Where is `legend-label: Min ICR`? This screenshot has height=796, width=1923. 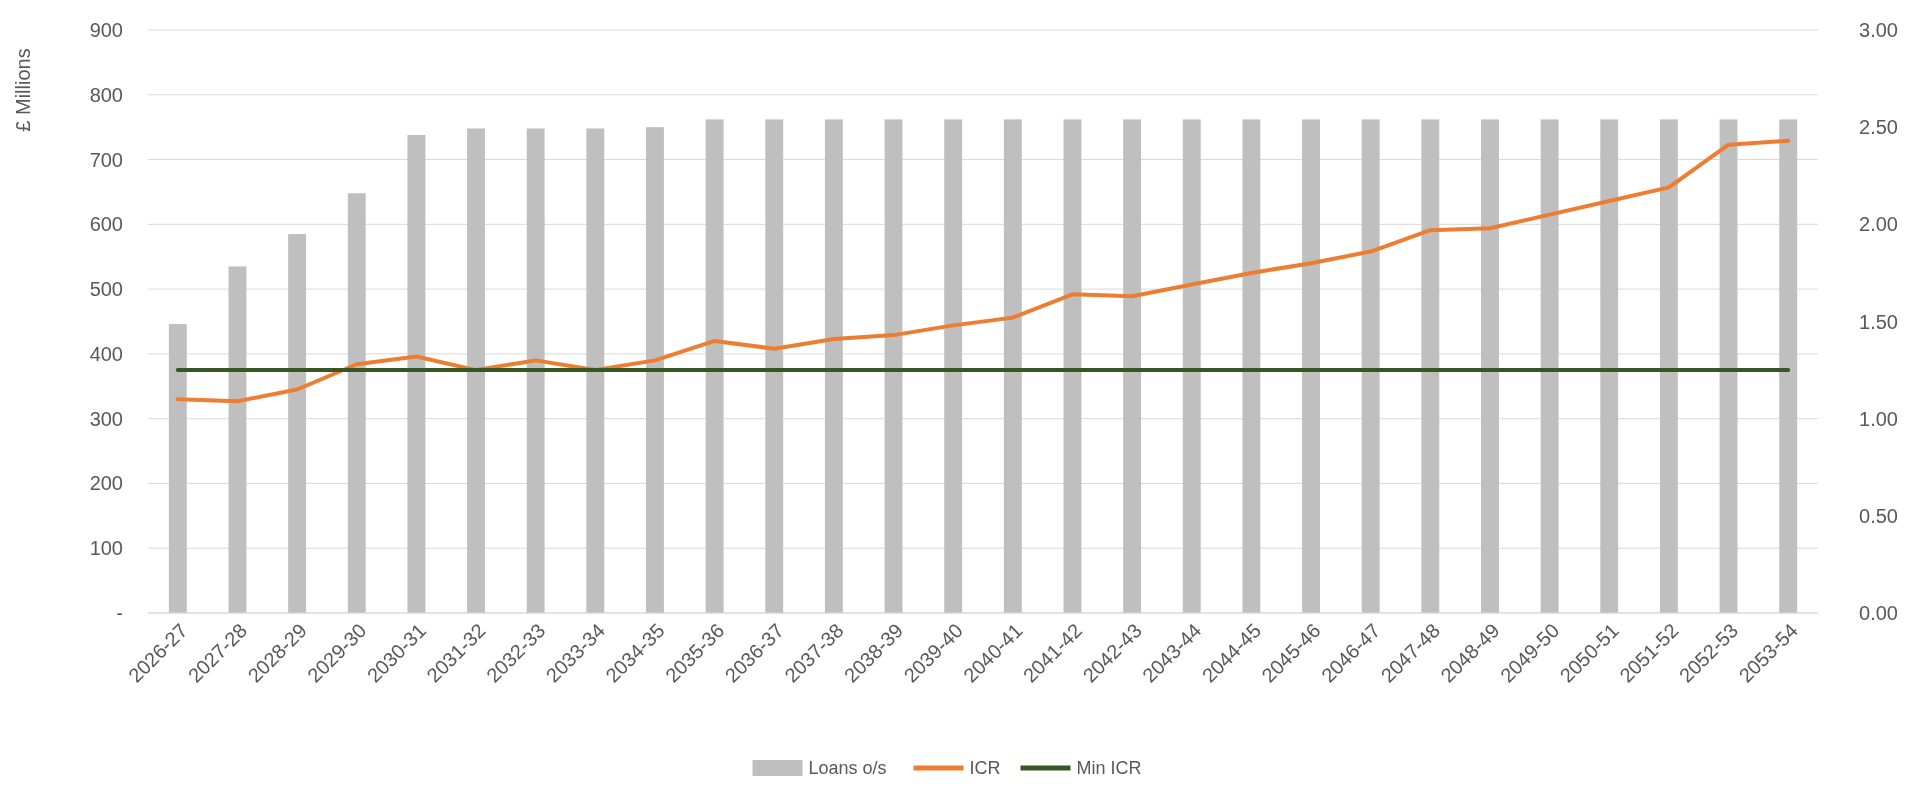
legend-label: Min ICR is located at coordinates (1109, 768).